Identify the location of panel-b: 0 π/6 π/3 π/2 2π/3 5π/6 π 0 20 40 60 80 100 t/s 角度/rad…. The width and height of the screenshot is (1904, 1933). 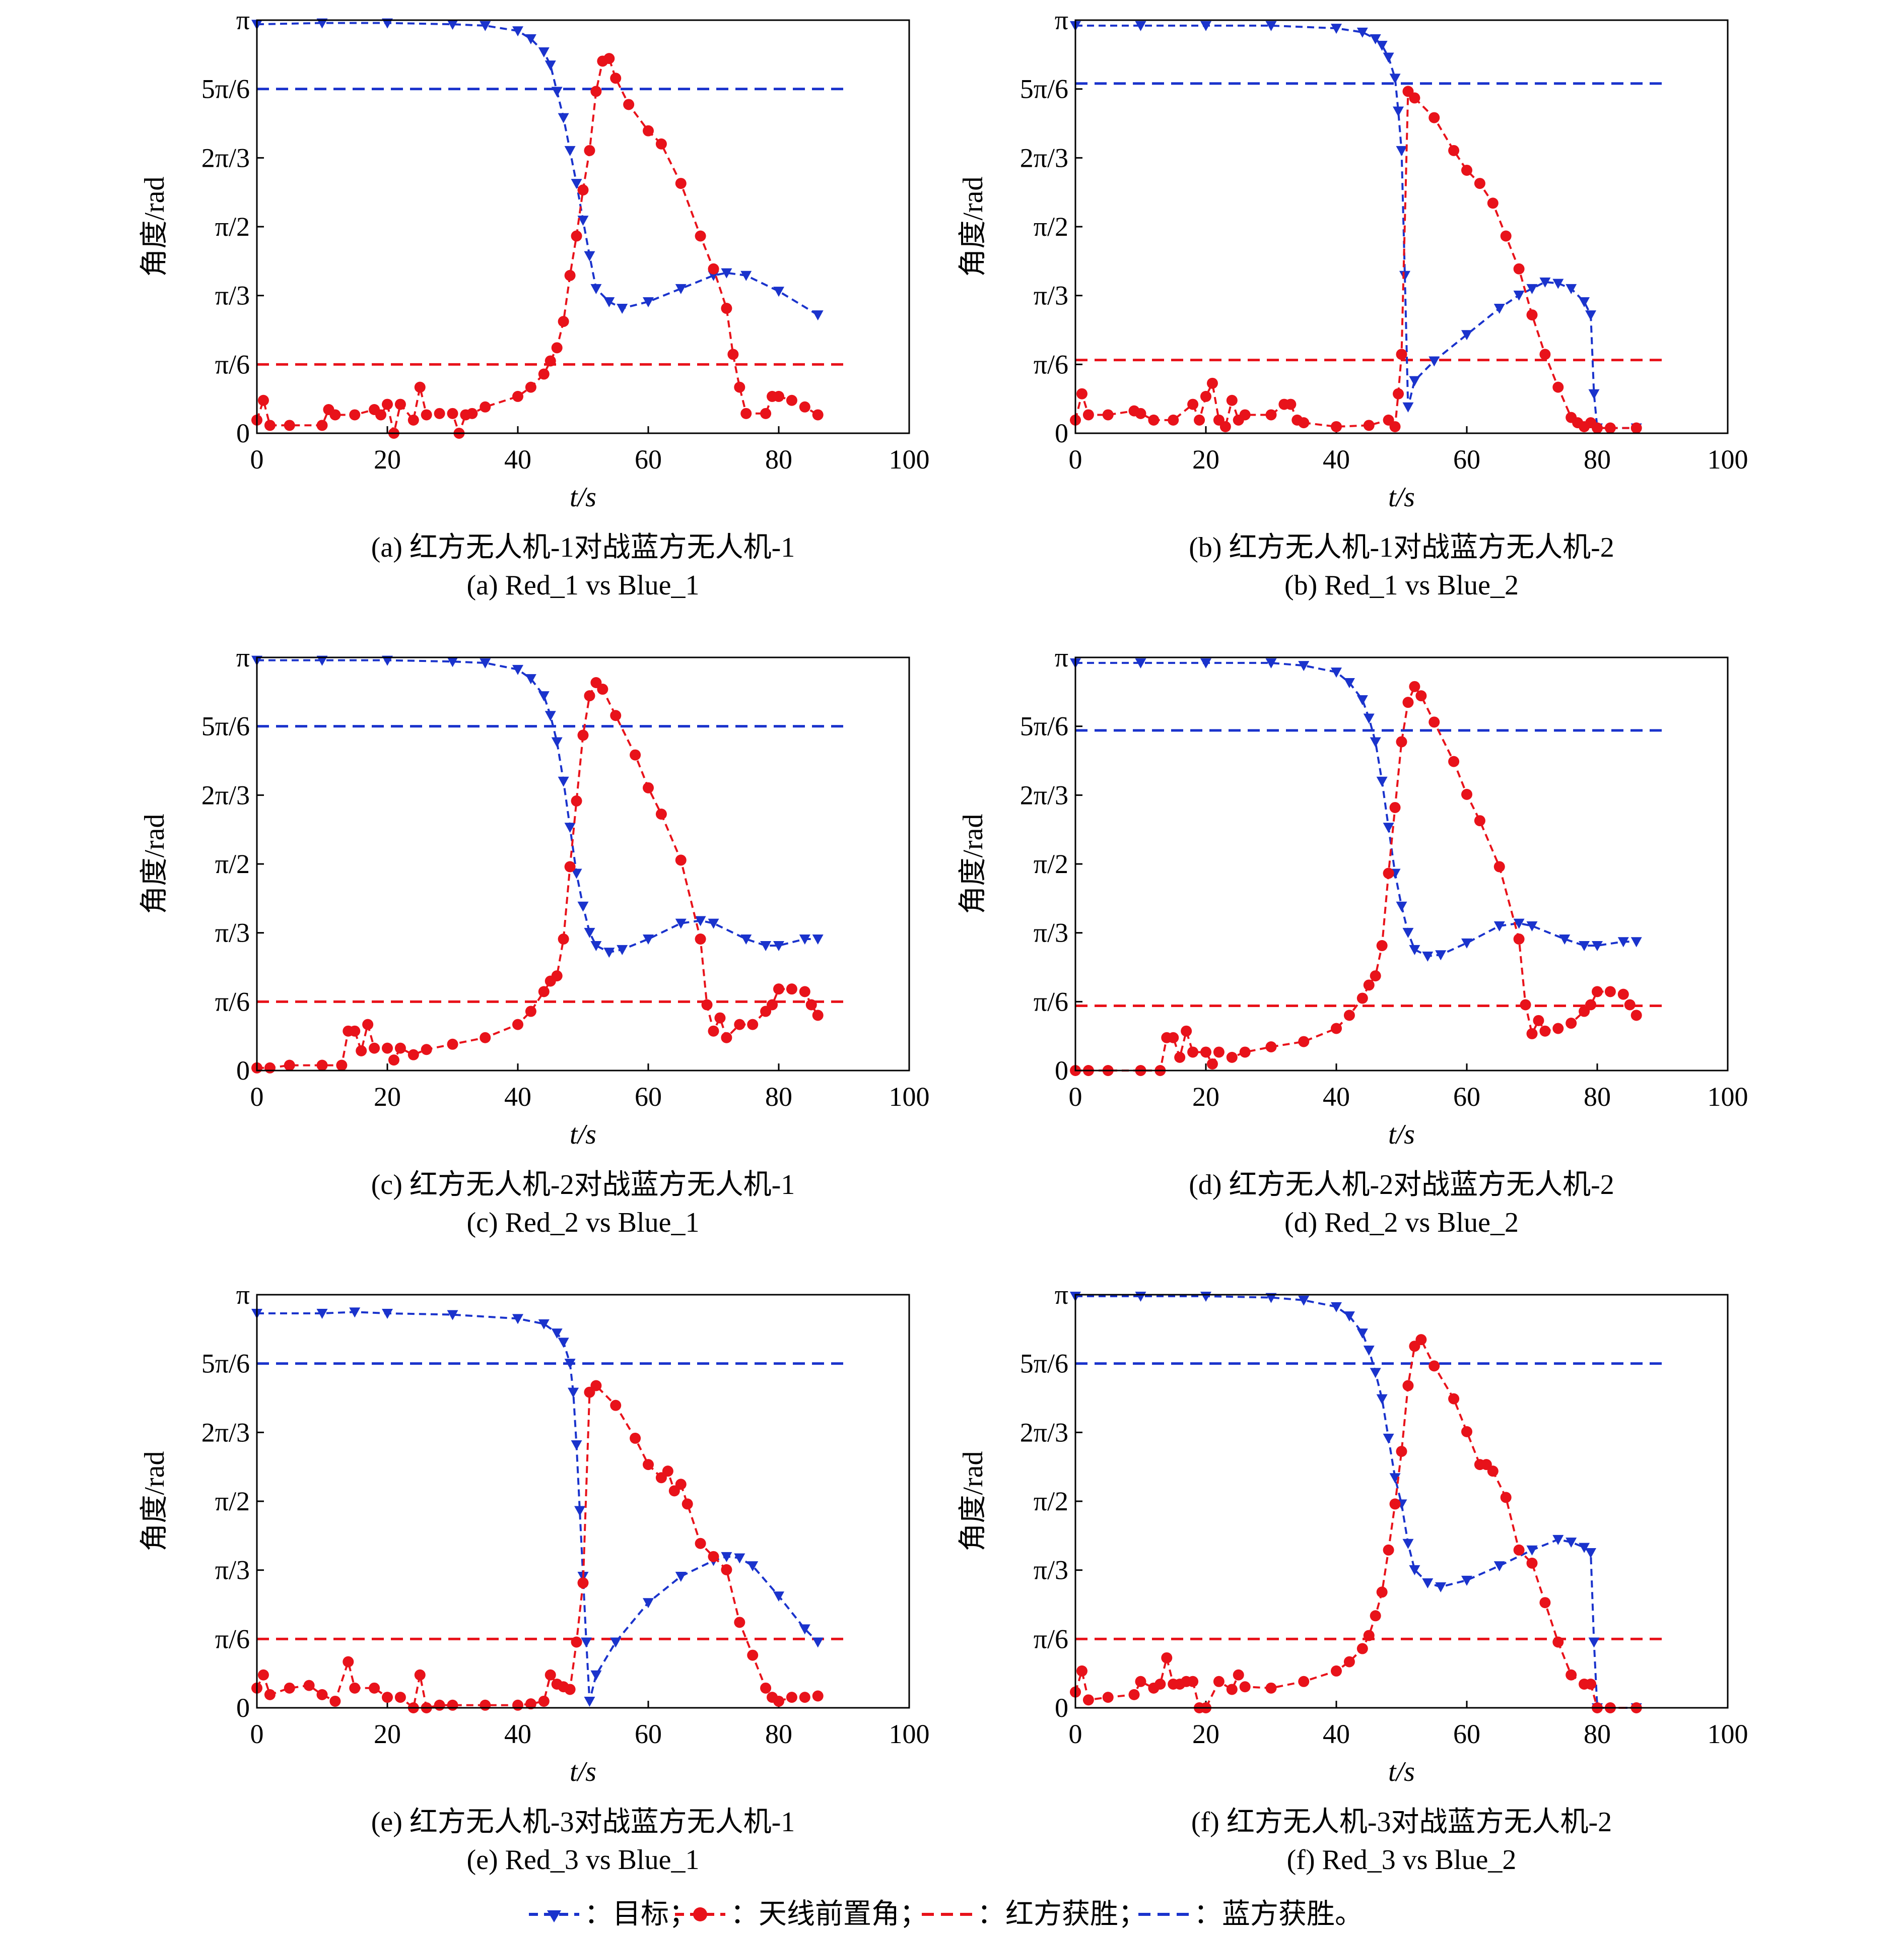
(1353, 303).